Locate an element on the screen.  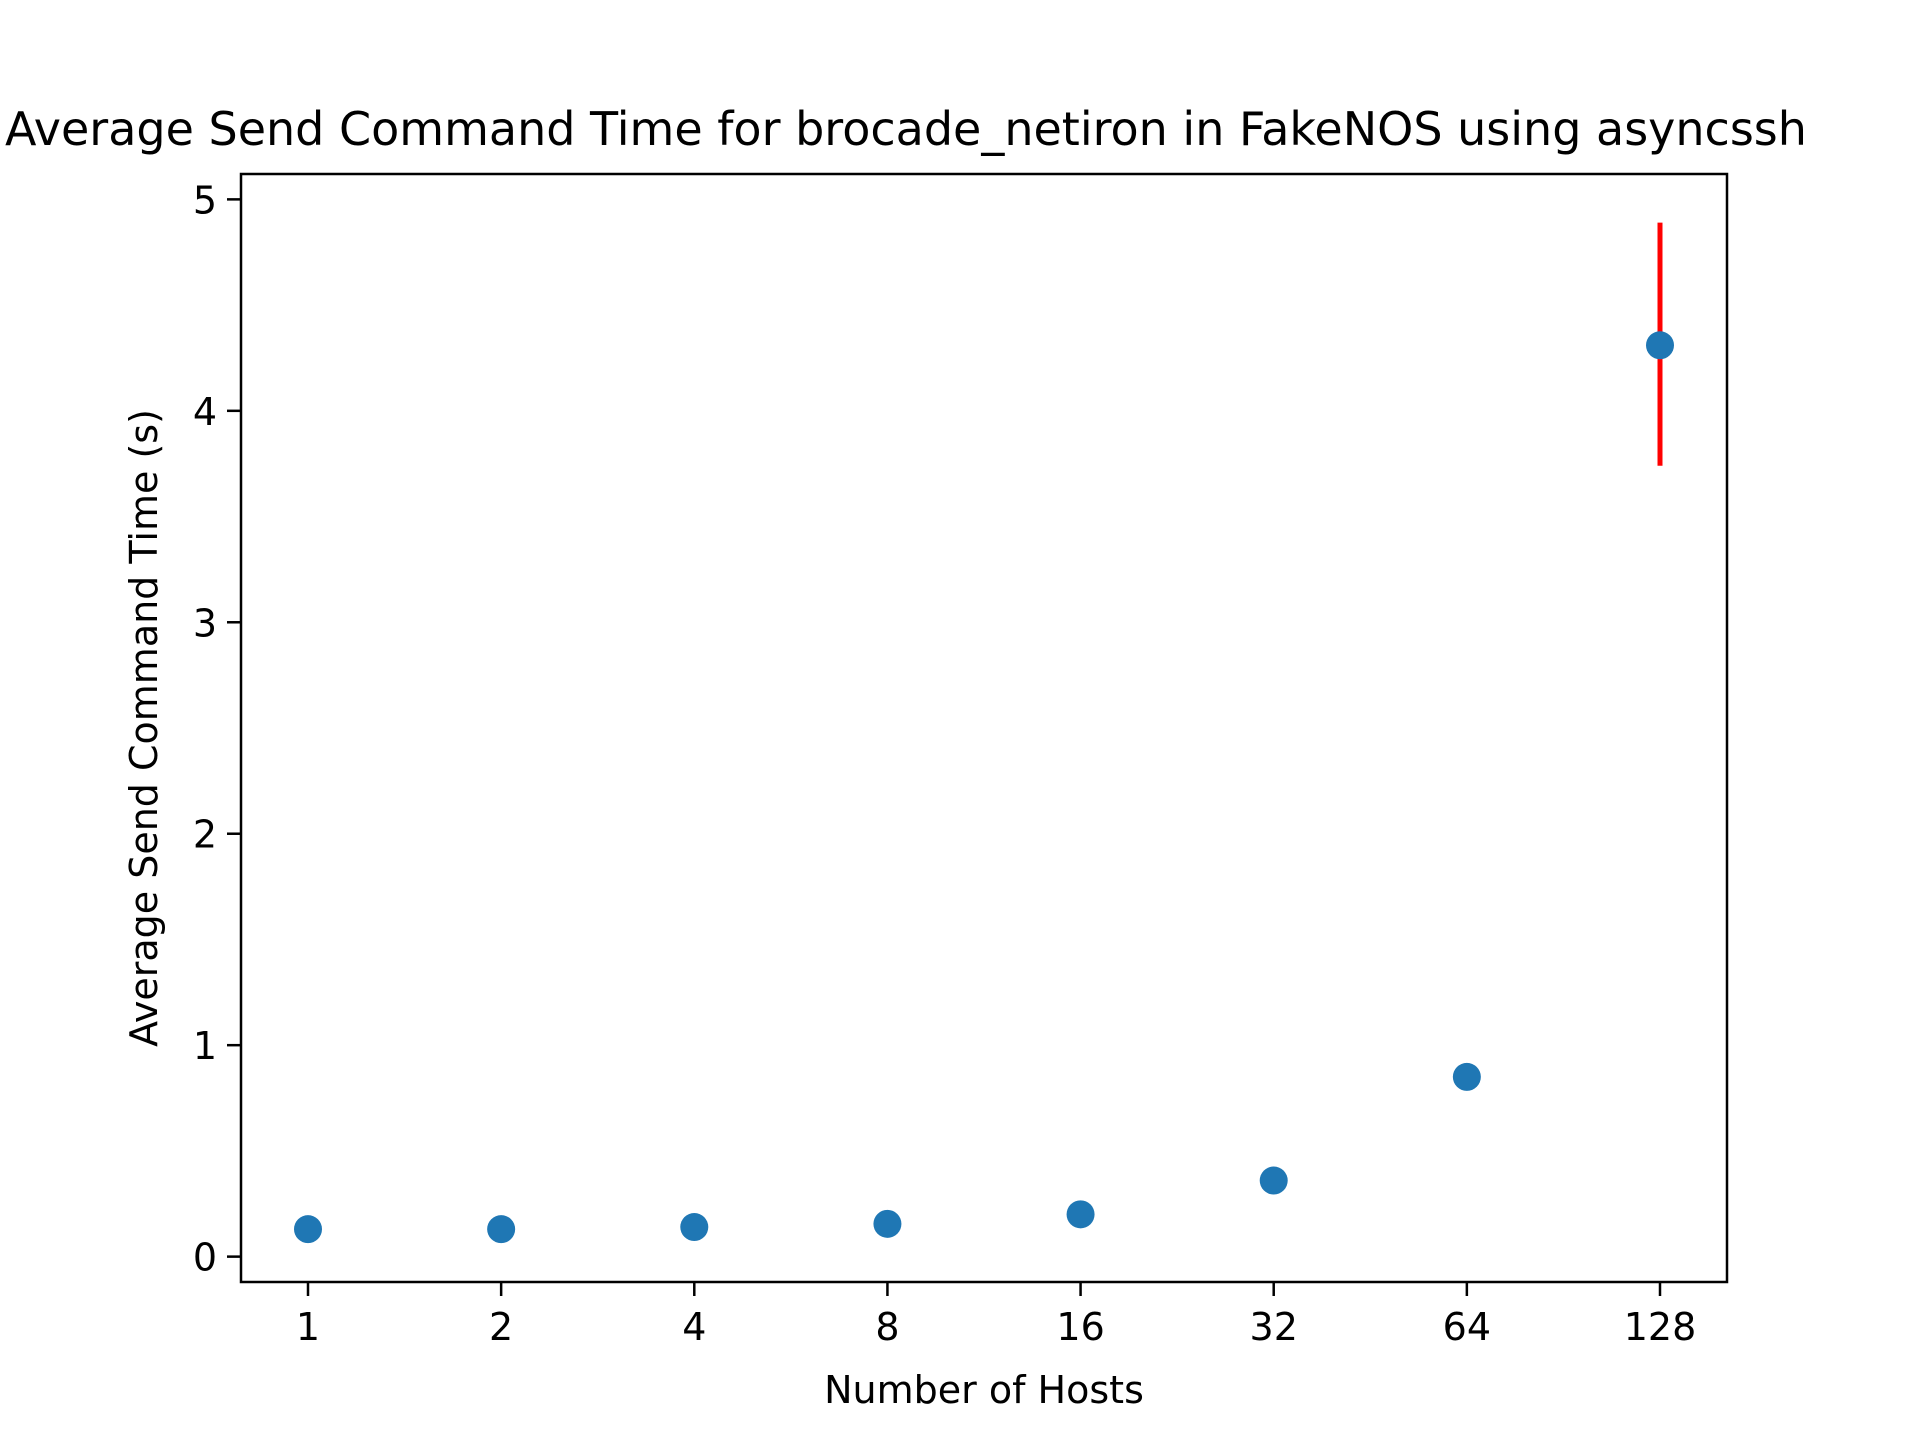
x-tick-label: 64 is located at coordinates (1467, 1327).